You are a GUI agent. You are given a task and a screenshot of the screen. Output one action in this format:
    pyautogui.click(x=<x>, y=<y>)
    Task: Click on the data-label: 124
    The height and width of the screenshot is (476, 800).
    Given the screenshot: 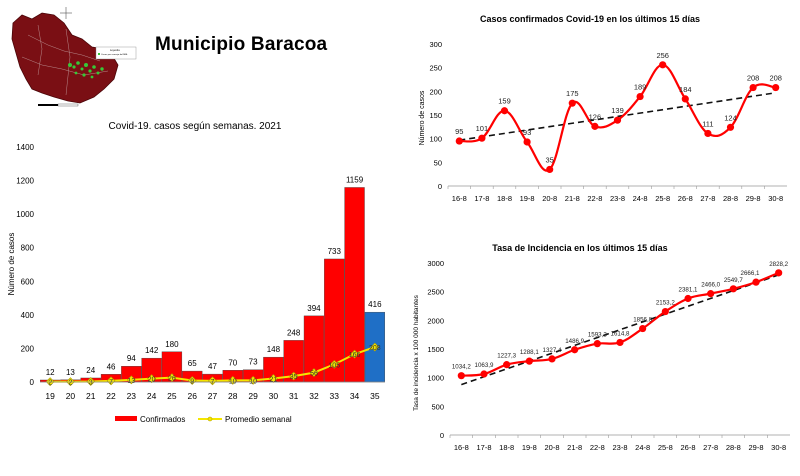 What is the action you would take?
    pyautogui.click(x=730, y=117)
    